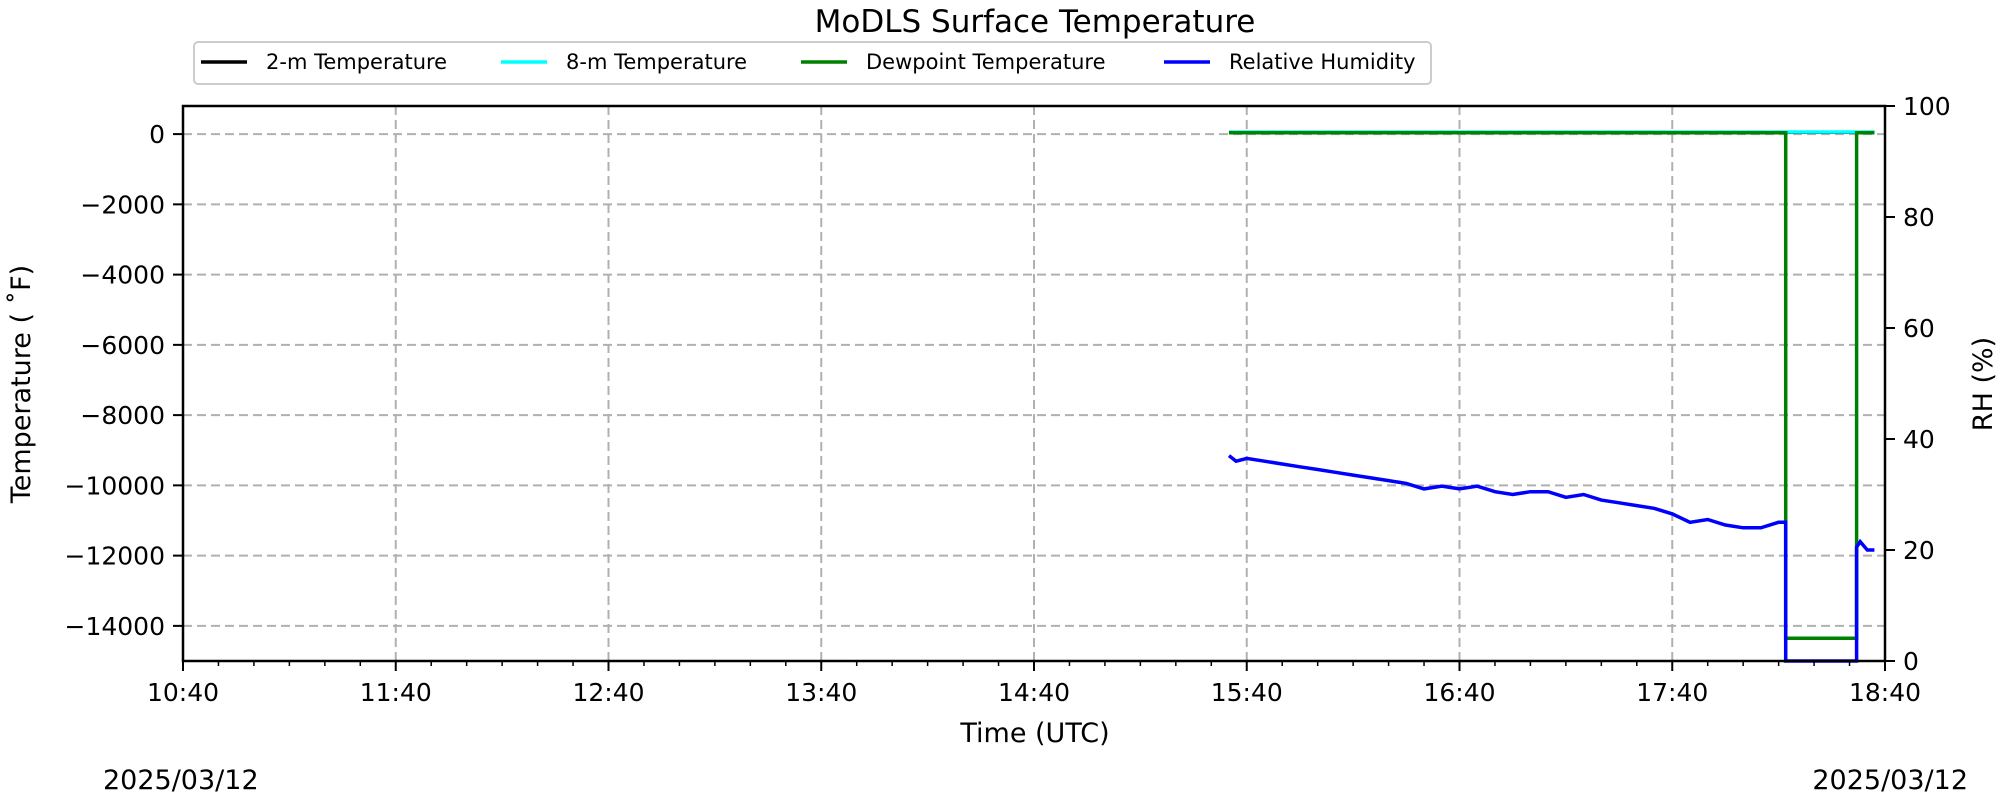 This screenshot has height=800, width=2000. What do you see at coordinates (1919, 328) in the screenshot?
I see `y2-tick-label: 60` at bounding box center [1919, 328].